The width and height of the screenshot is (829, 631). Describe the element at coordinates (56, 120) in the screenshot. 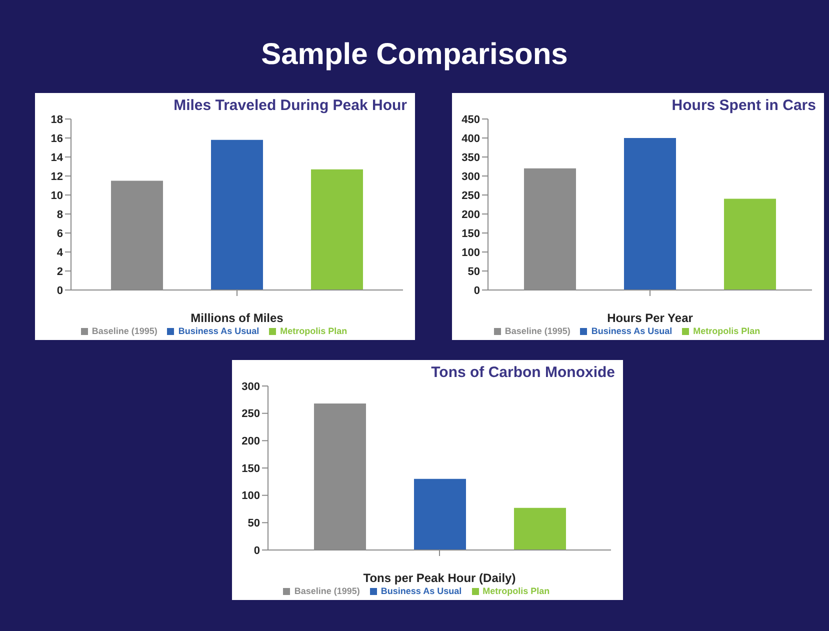

I see `y-tick-label: 18` at that location.